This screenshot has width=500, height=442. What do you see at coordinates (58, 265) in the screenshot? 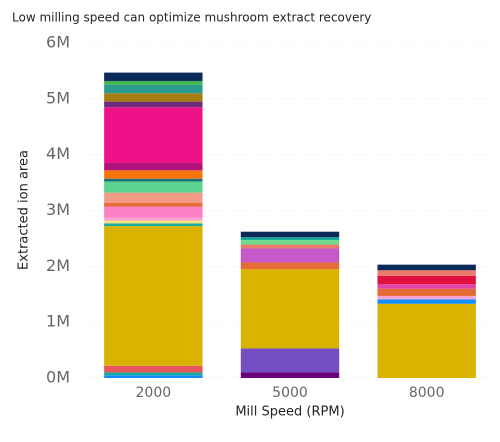
I see `y-tick-label: 2M` at bounding box center [58, 265].